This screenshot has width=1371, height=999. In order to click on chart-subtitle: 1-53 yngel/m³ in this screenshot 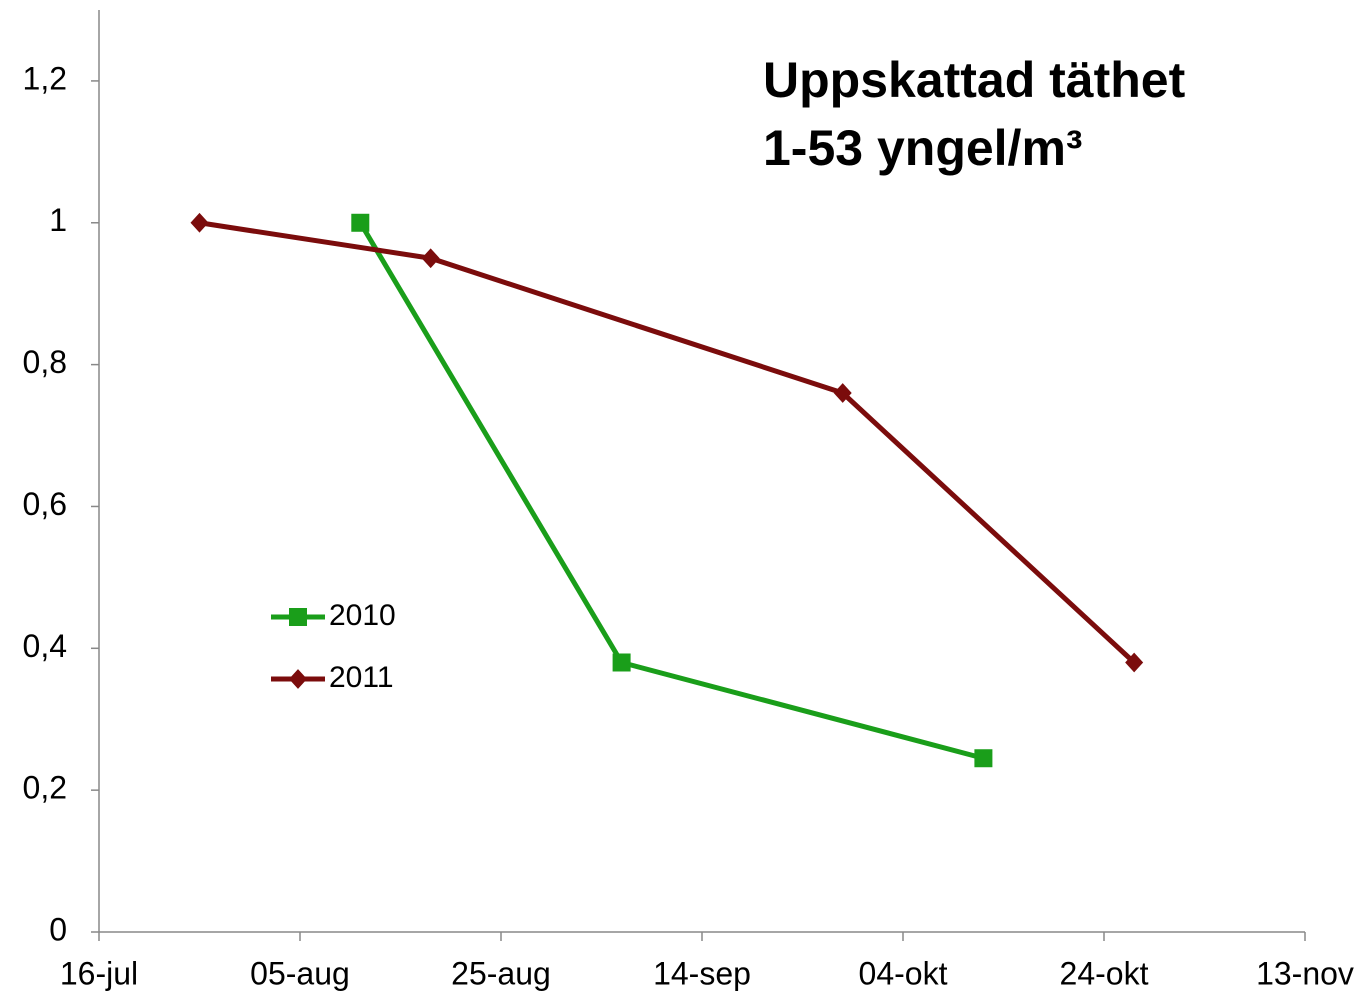, I will do `click(923, 148)`.